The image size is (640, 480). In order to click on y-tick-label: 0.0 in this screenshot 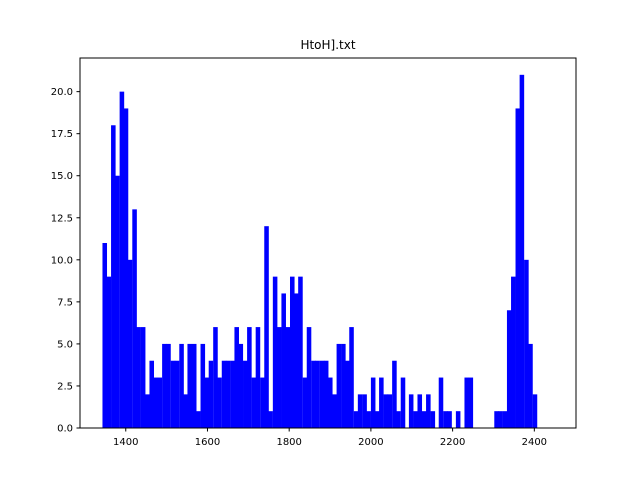, I will do `click(65, 429)`.